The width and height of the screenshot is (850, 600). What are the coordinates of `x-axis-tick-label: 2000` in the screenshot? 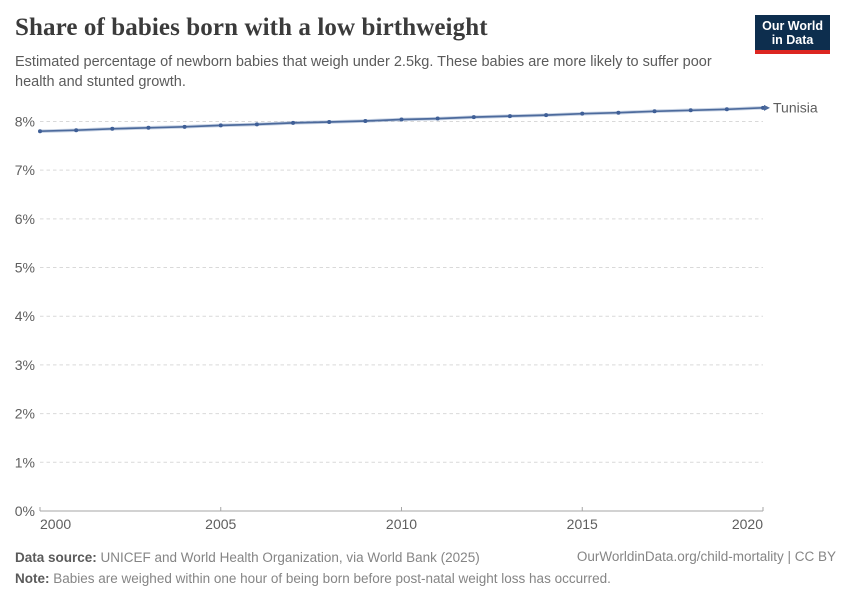 It's located at (55, 524).